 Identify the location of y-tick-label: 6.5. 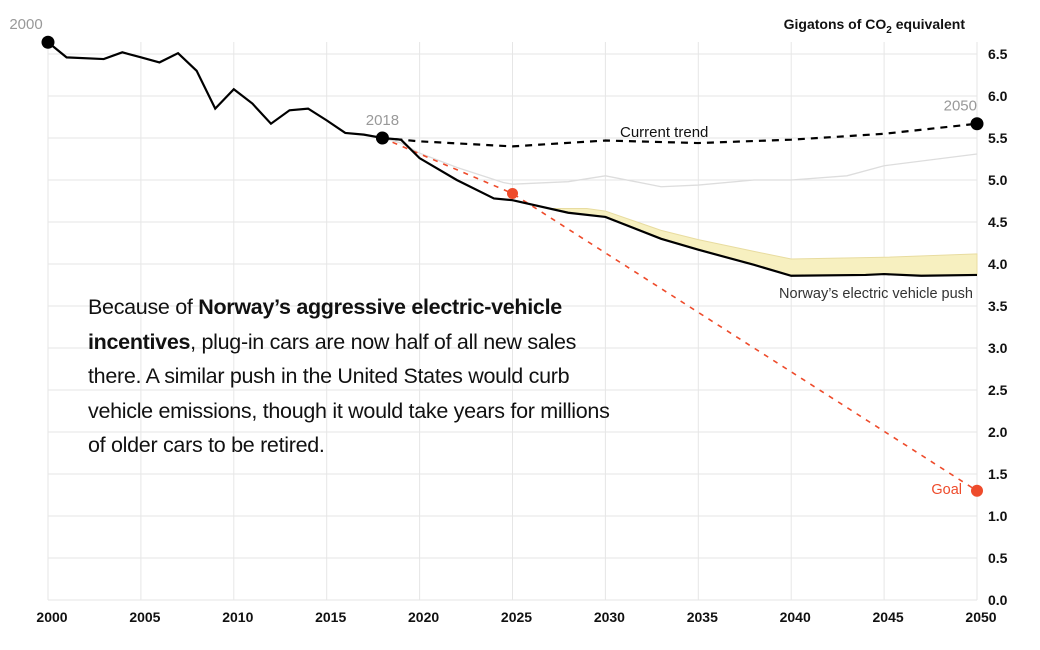
(998, 54).